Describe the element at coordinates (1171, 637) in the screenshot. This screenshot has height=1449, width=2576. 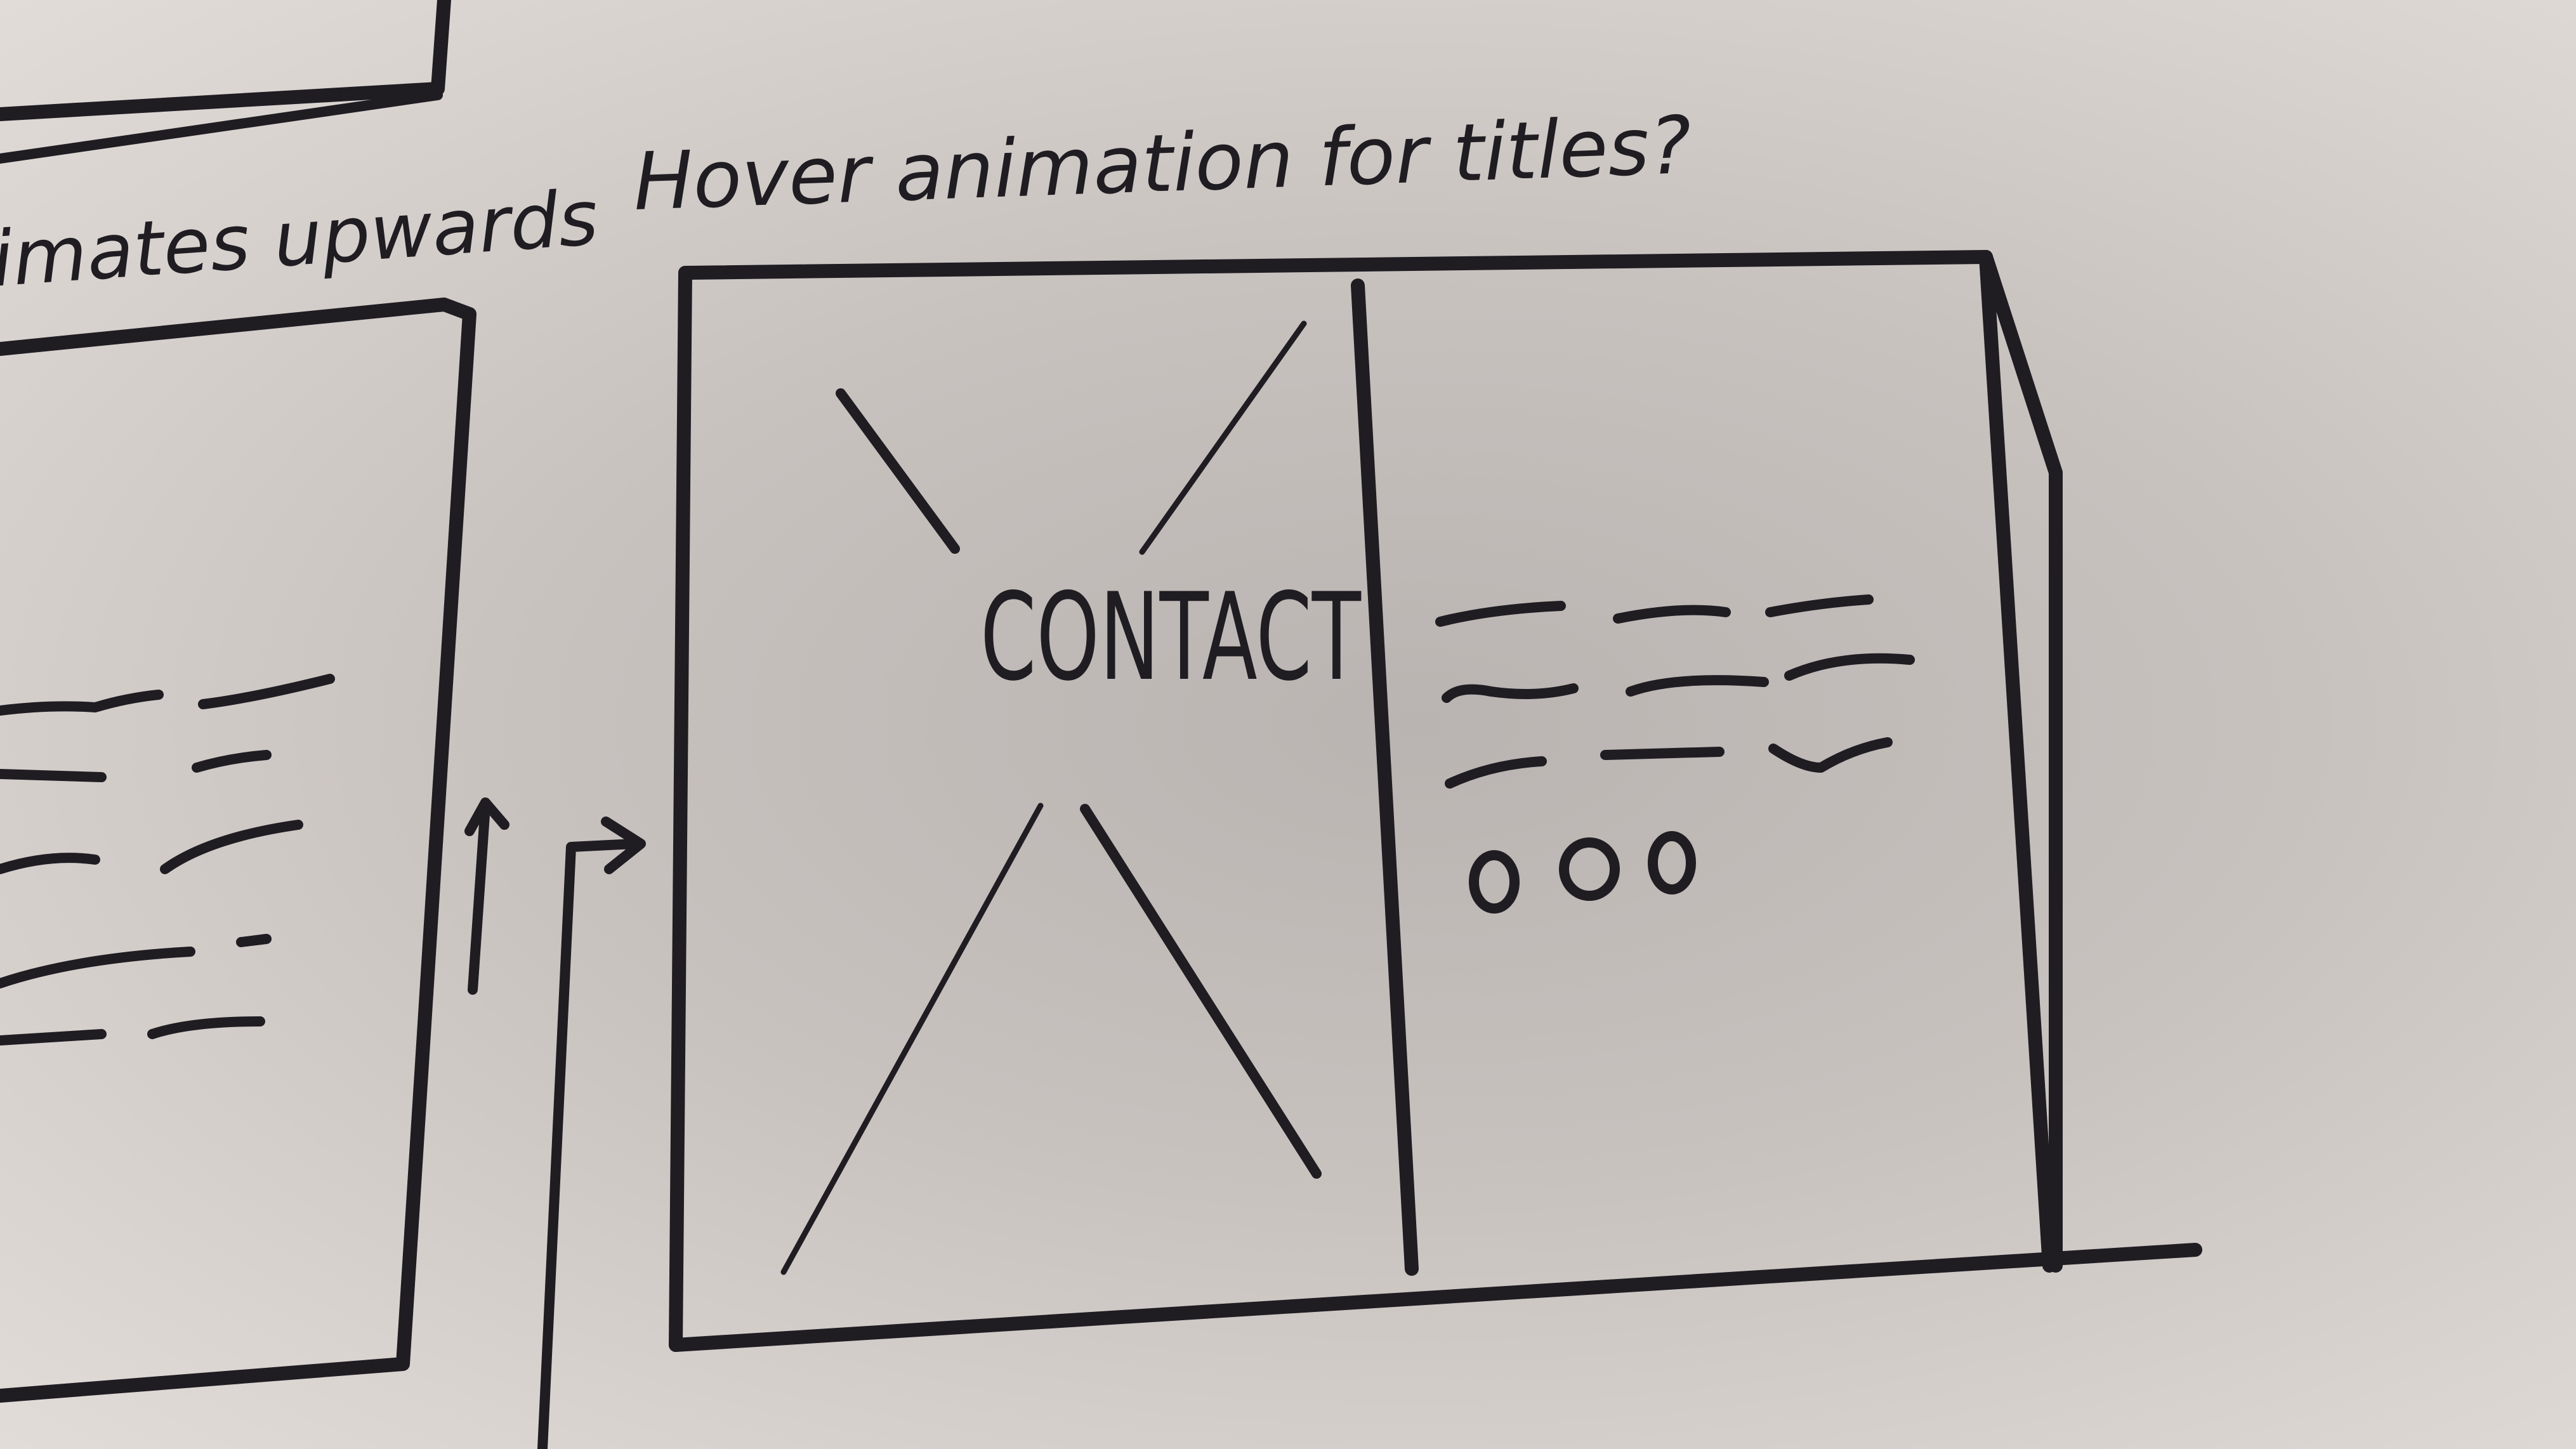
I see `contact-label: CONTACT` at that location.